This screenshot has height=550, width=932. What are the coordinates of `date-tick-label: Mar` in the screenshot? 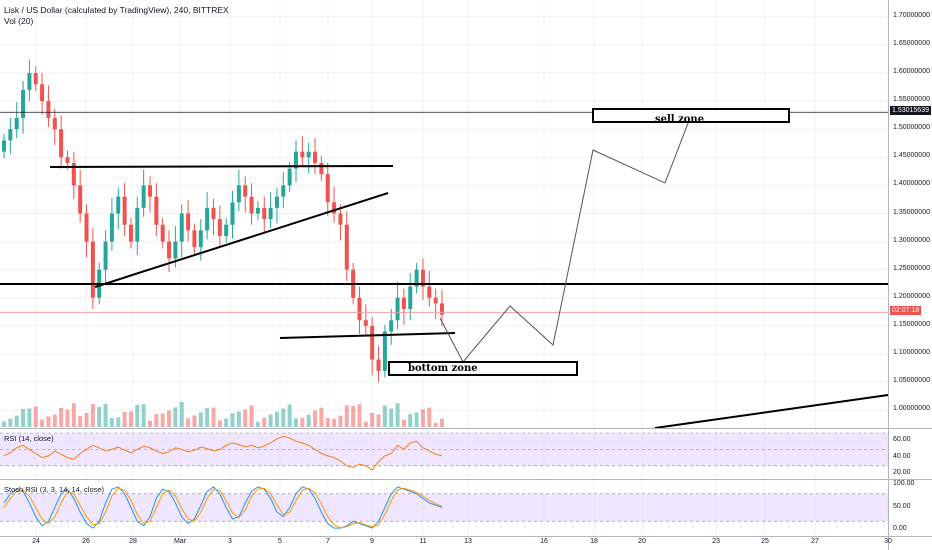 It's located at (180, 541).